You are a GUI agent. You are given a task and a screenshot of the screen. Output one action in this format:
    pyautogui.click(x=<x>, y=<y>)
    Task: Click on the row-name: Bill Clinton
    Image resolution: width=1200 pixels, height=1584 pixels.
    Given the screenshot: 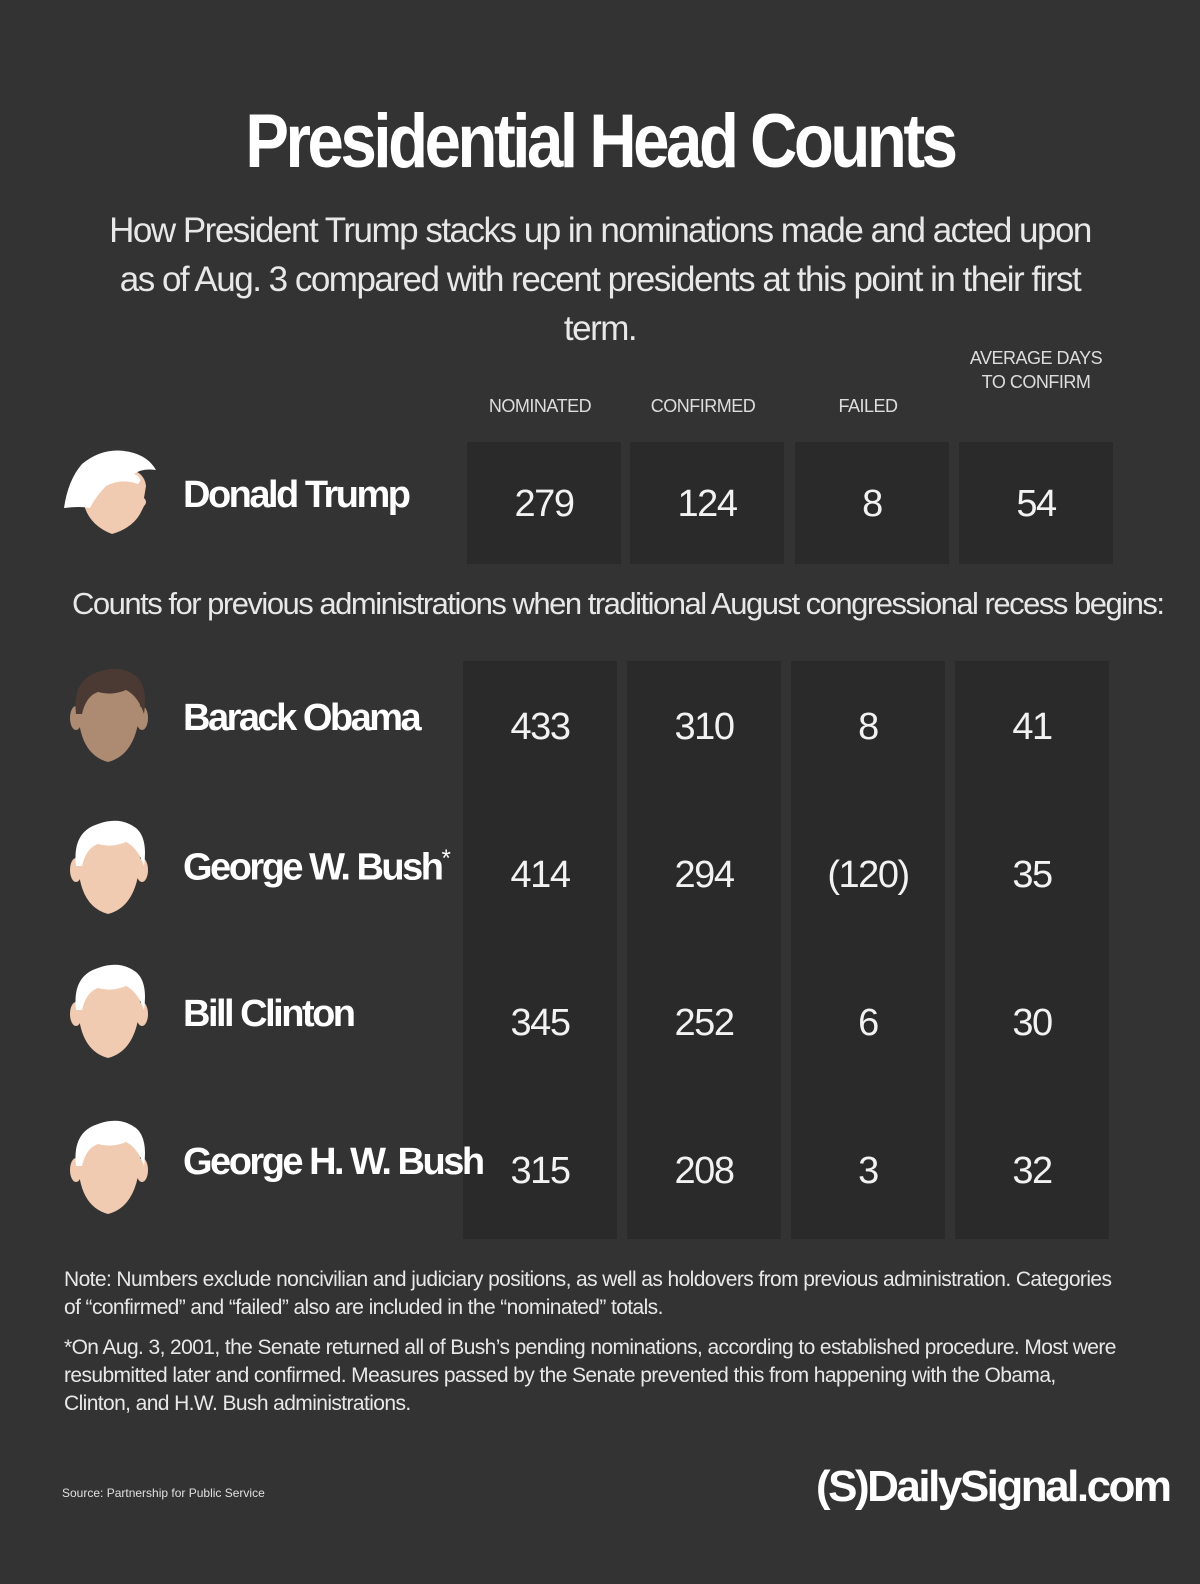 What is the action you would take?
    pyautogui.click(x=269, y=1014)
    